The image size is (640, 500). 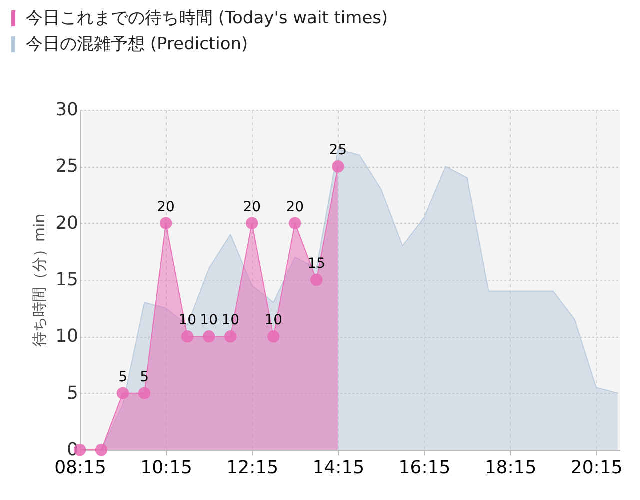 I want to click on x-tick-label: 16:15, so click(x=424, y=468).